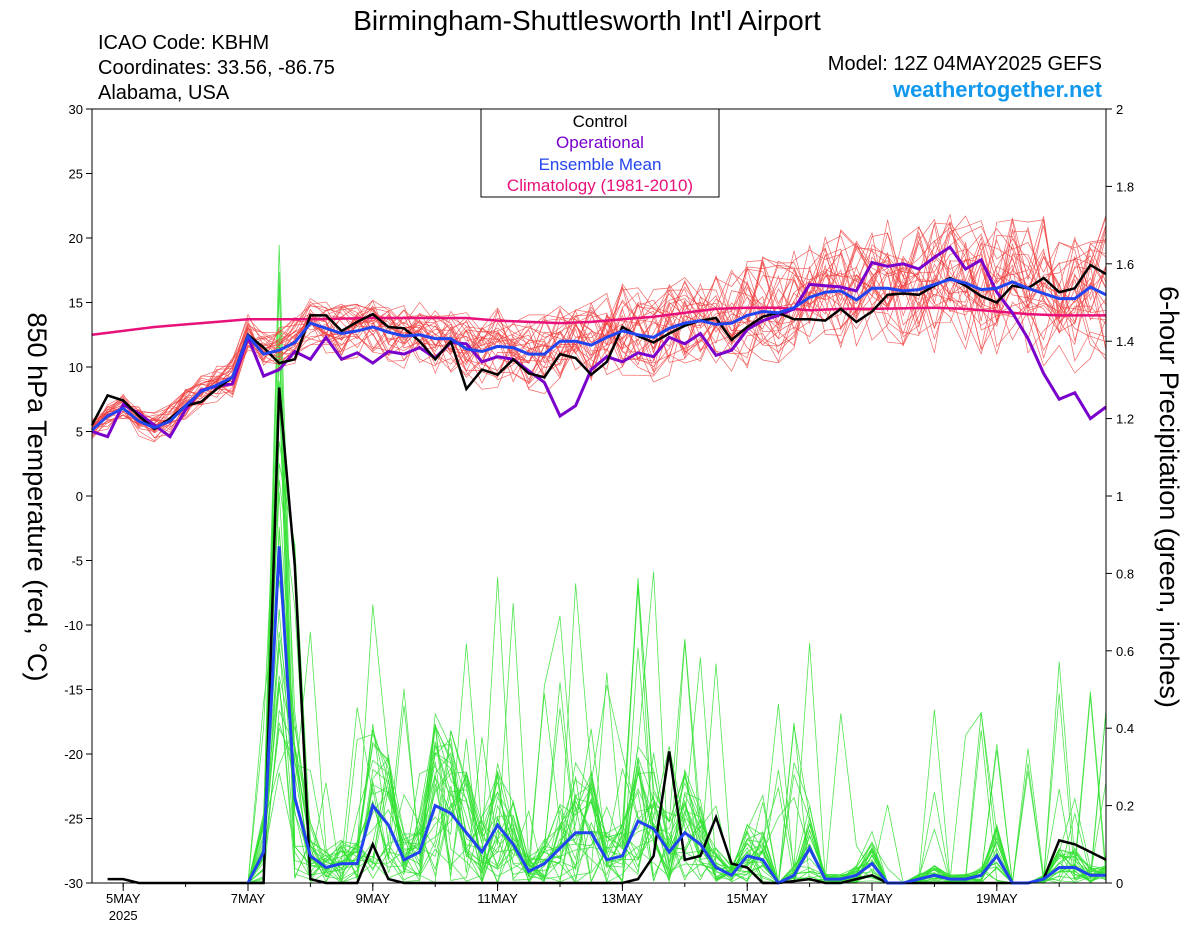 The image size is (1200, 927). What do you see at coordinates (73, 819) in the screenshot?
I see `left-tick-label: -25` at bounding box center [73, 819].